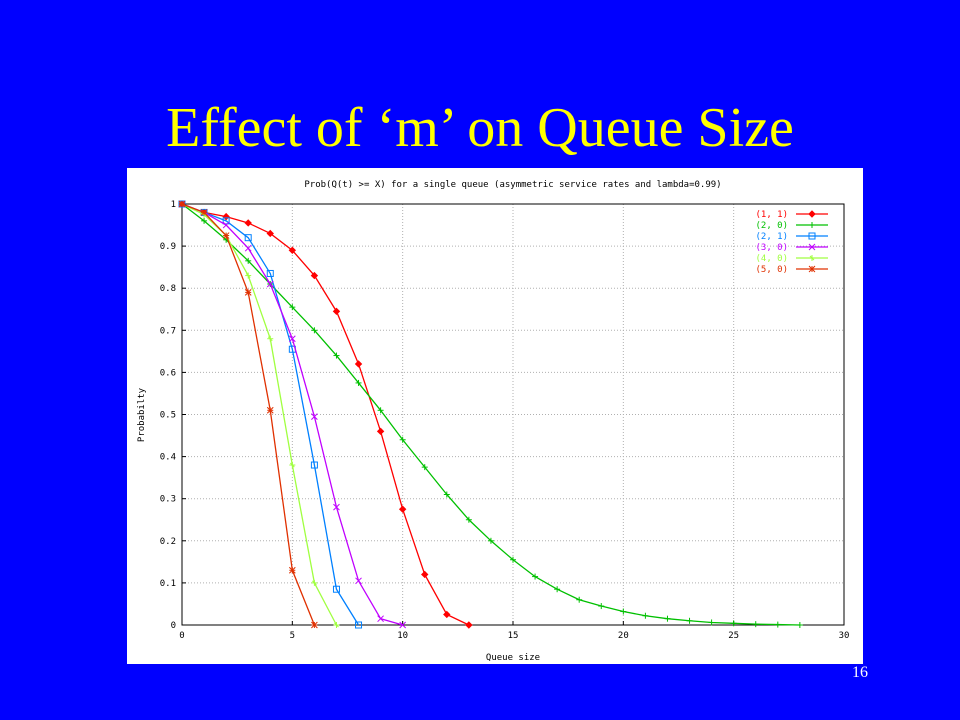  What do you see at coordinates (623, 636) in the screenshot?
I see `x-tick-label: 20` at bounding box center [623, 636].